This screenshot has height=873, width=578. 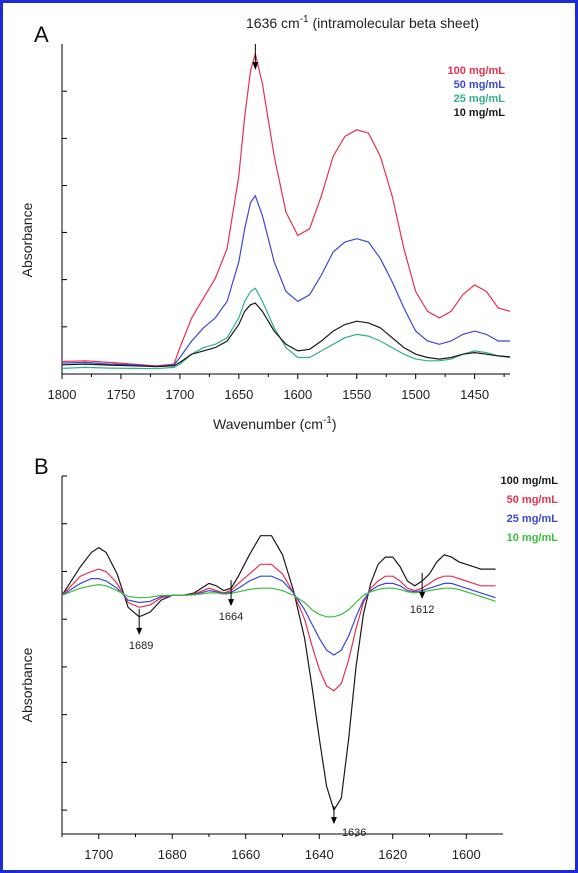 I want to click on panel-b-ylabel: Absorbance, so click(x=27, y=684).